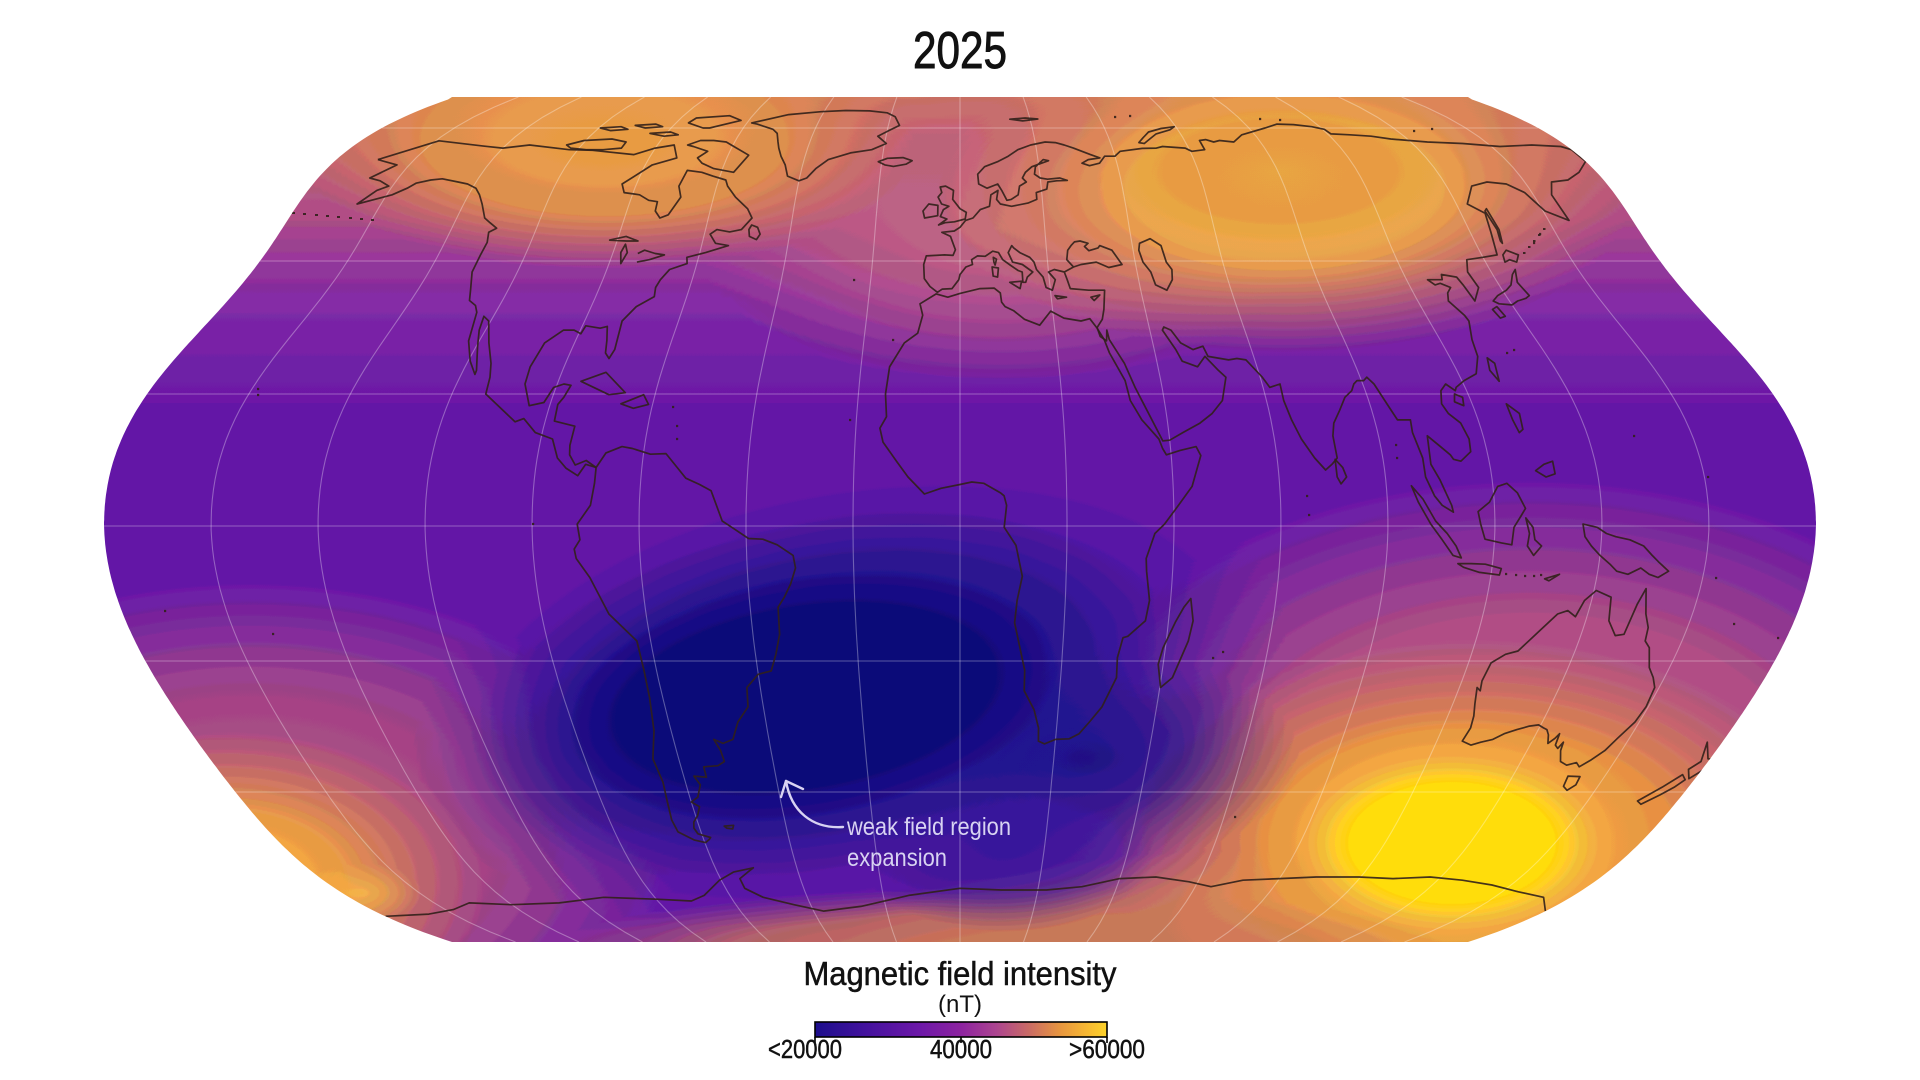  Describe the element at coordinates (960, 973) in the screenshot. I see `svg-text: Magnetic field intensity` at that location.